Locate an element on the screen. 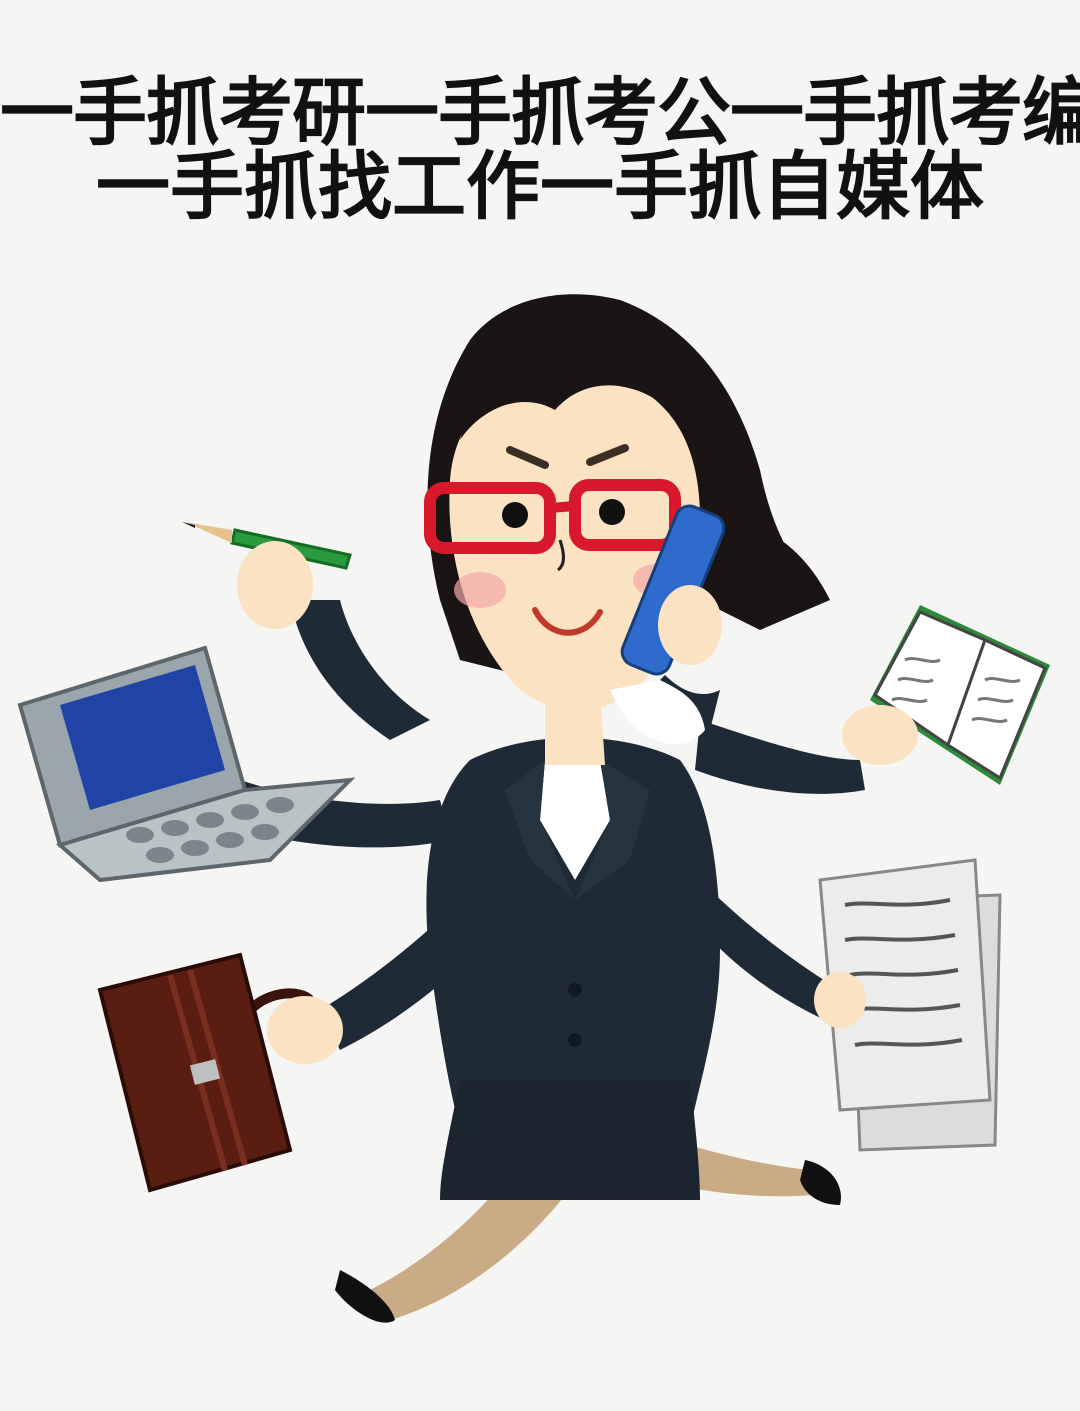  book-hand is located at coordinates (880, 735).